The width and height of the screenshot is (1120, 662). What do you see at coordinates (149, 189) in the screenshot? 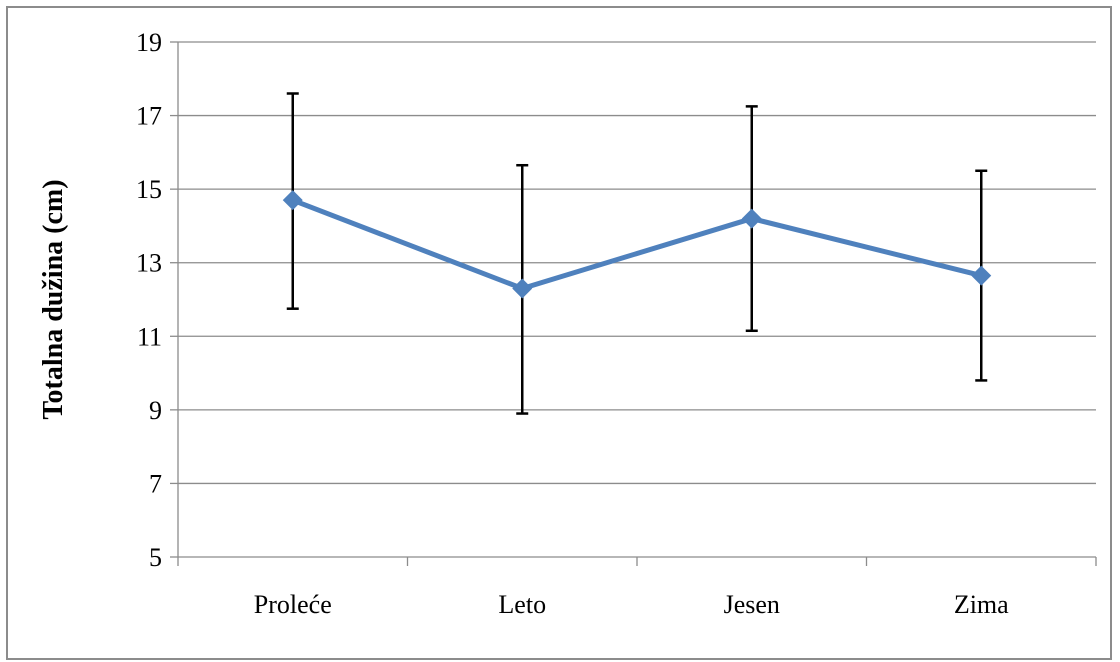
I see `y-tick-label: 15` at bounding box center [149, 189].